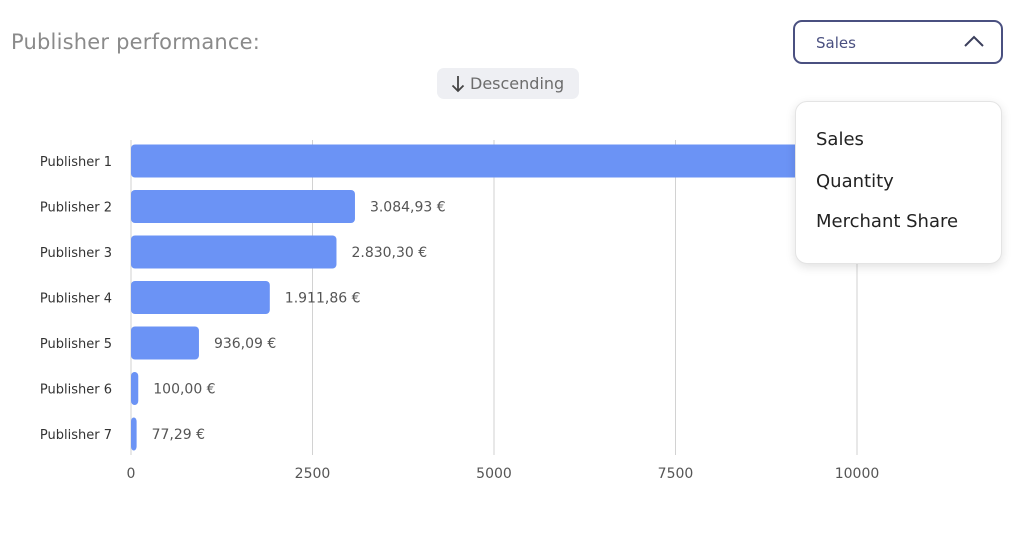 The image size is (1024, 547). What do you see at coordinates (974, 43) in the screenshot?
I see `chevron-up-icon` at bounding box center [974, 43].